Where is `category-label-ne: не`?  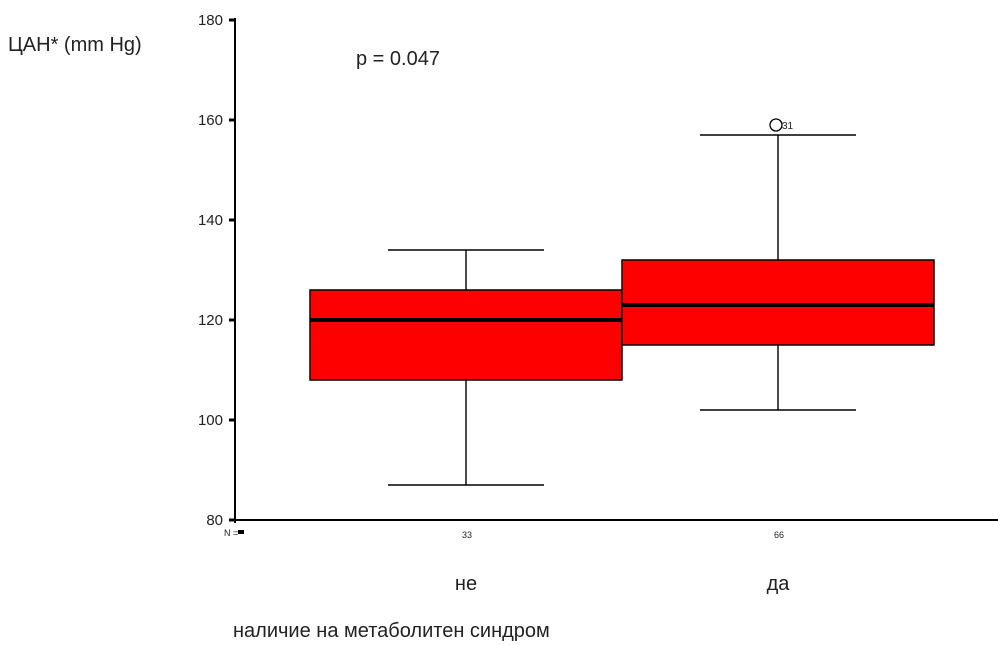
category-label-ne: не is located at coordinates (466, 584).